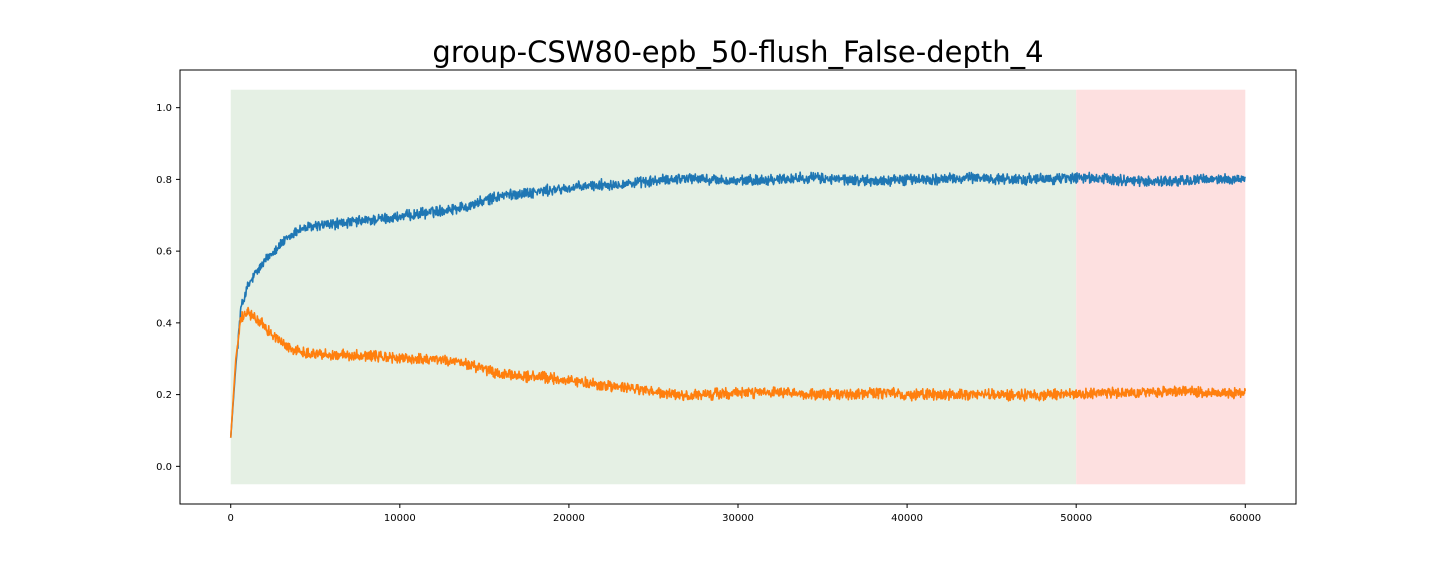  What do you see at coordinates (1076, 518) in the screenshot?
I see `x-tick-label: 50000` at bounding box center [1076, 518].